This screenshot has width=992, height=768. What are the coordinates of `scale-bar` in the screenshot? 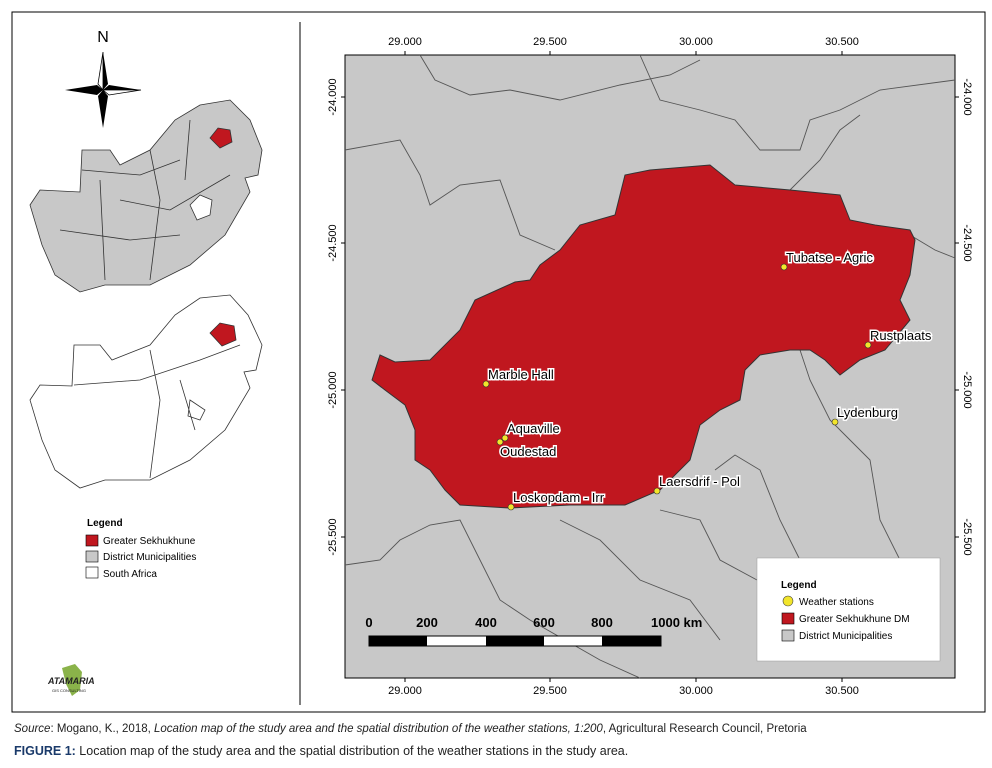 It's located at (515, 641).